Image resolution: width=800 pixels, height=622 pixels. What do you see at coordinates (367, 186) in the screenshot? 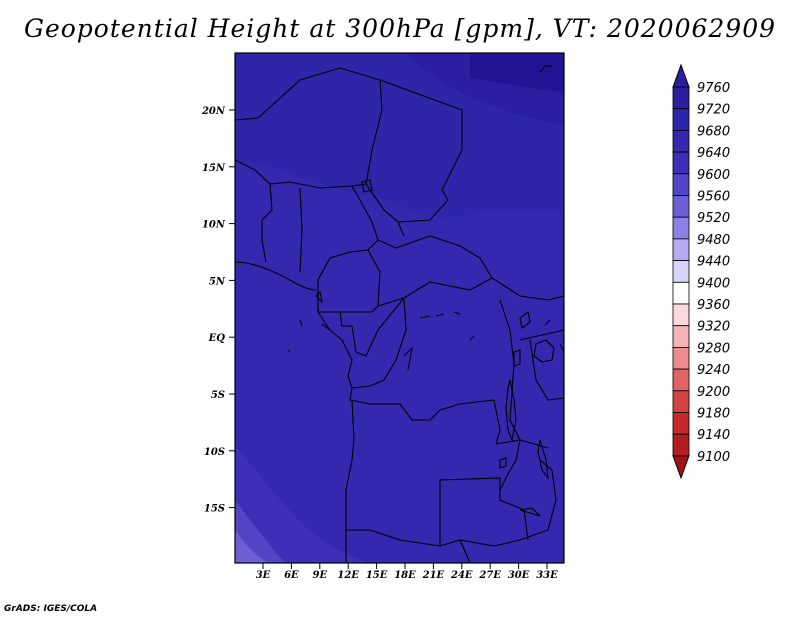
I see `lake-chad` at bounding box center [367, 186].